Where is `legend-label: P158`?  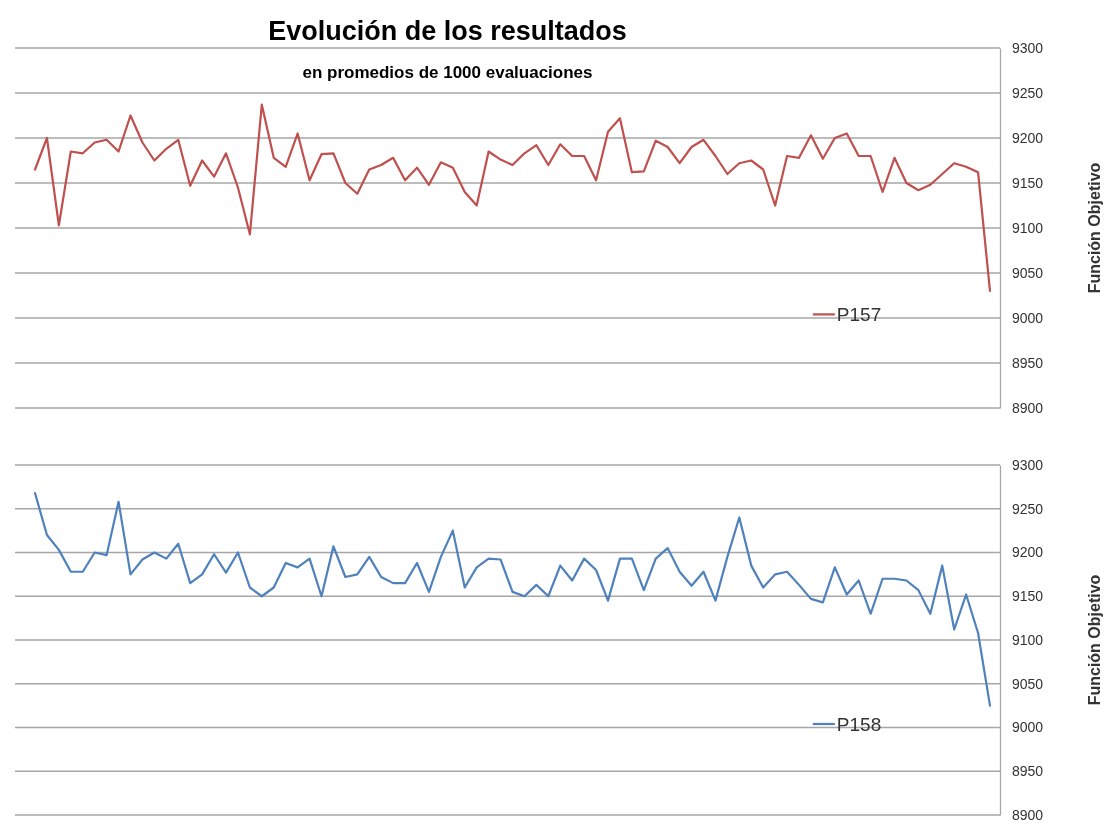
legend-label: P158 is located at coordinates (859, 724).